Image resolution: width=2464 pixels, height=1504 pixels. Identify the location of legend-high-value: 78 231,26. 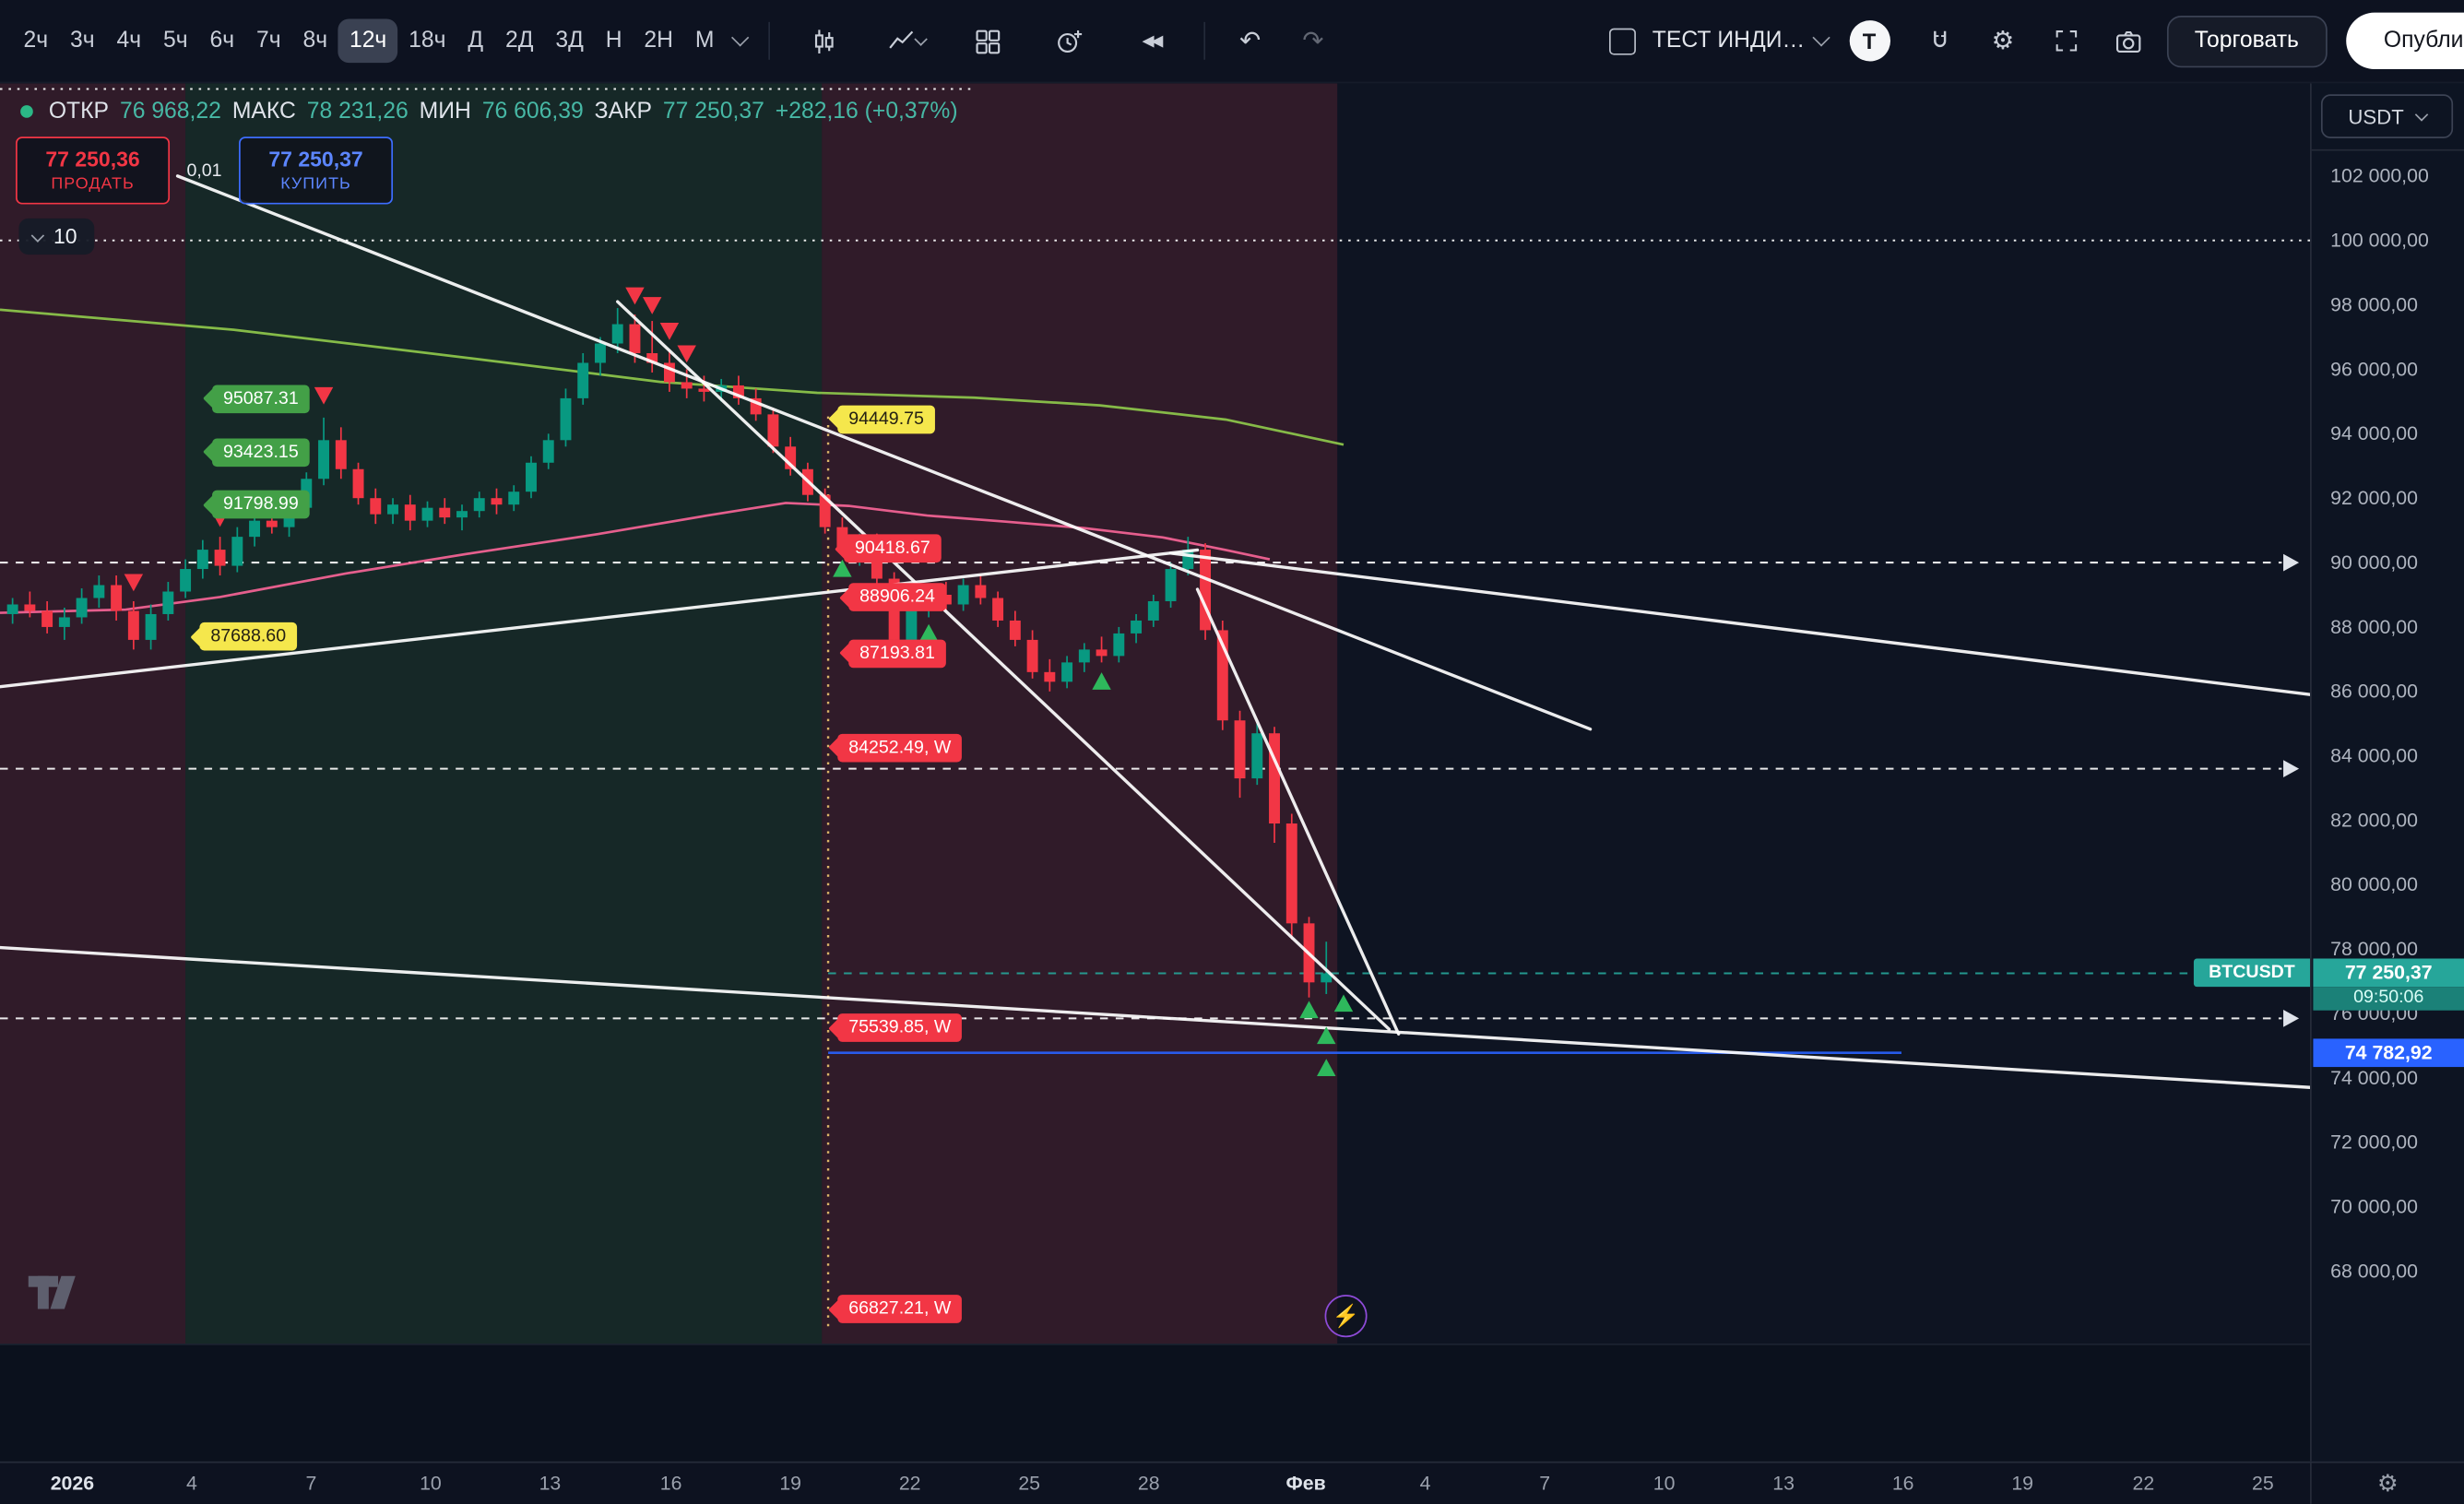
(358, 111).